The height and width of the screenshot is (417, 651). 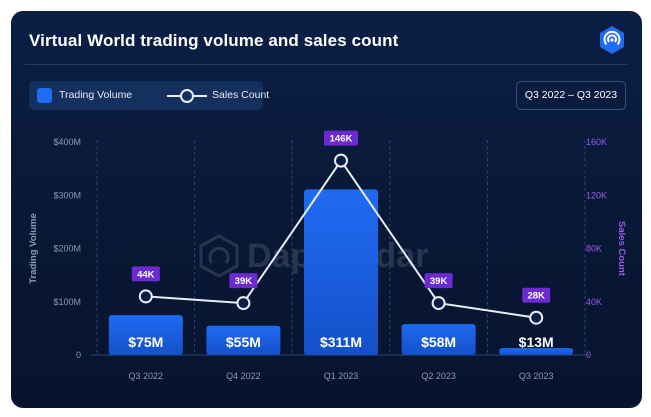 What do you see at coordinates (536, 342) in the screenshot?
I see `bar-value-label: $13M` at bounding box center [536, 342].